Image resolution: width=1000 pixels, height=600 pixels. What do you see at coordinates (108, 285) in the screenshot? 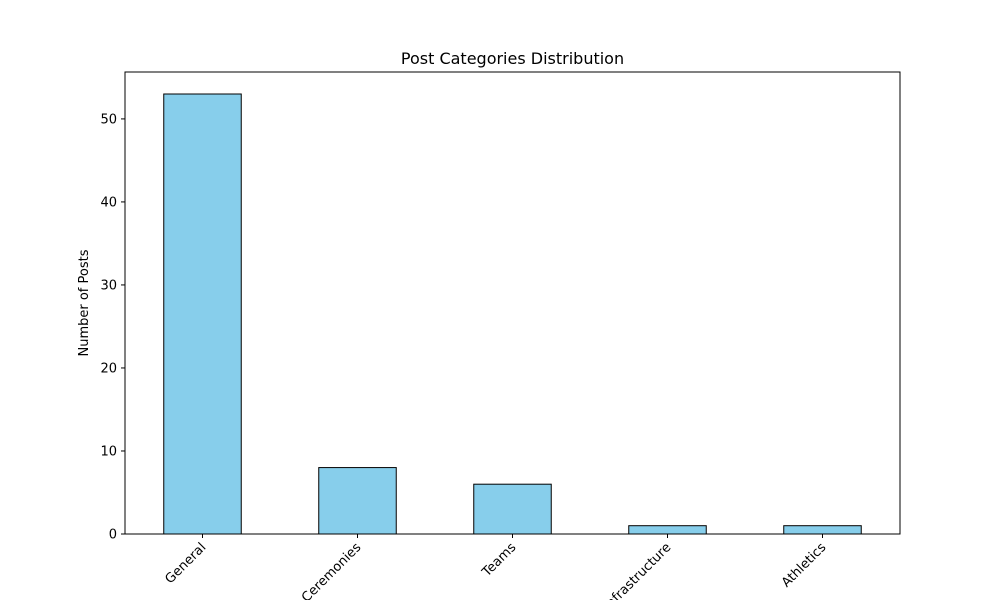
I see `y-tick-label: 30` at bounding box center [108, 285].